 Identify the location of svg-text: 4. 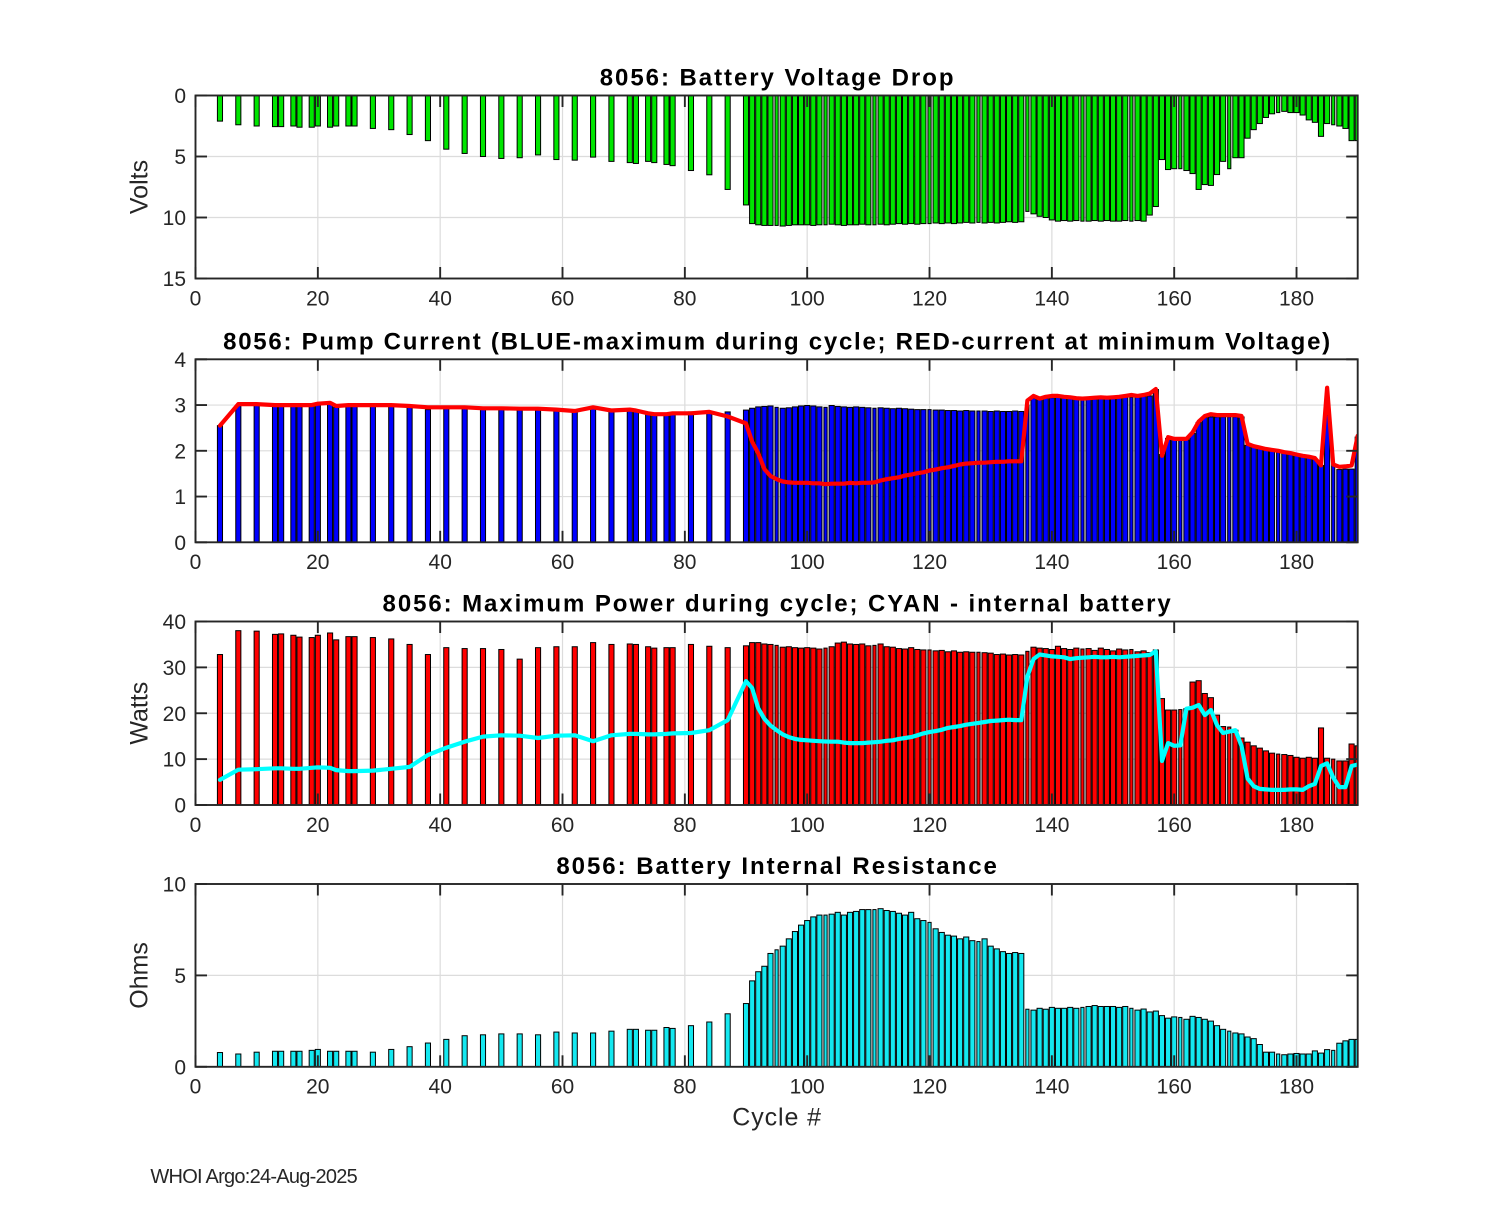
(180, 360).